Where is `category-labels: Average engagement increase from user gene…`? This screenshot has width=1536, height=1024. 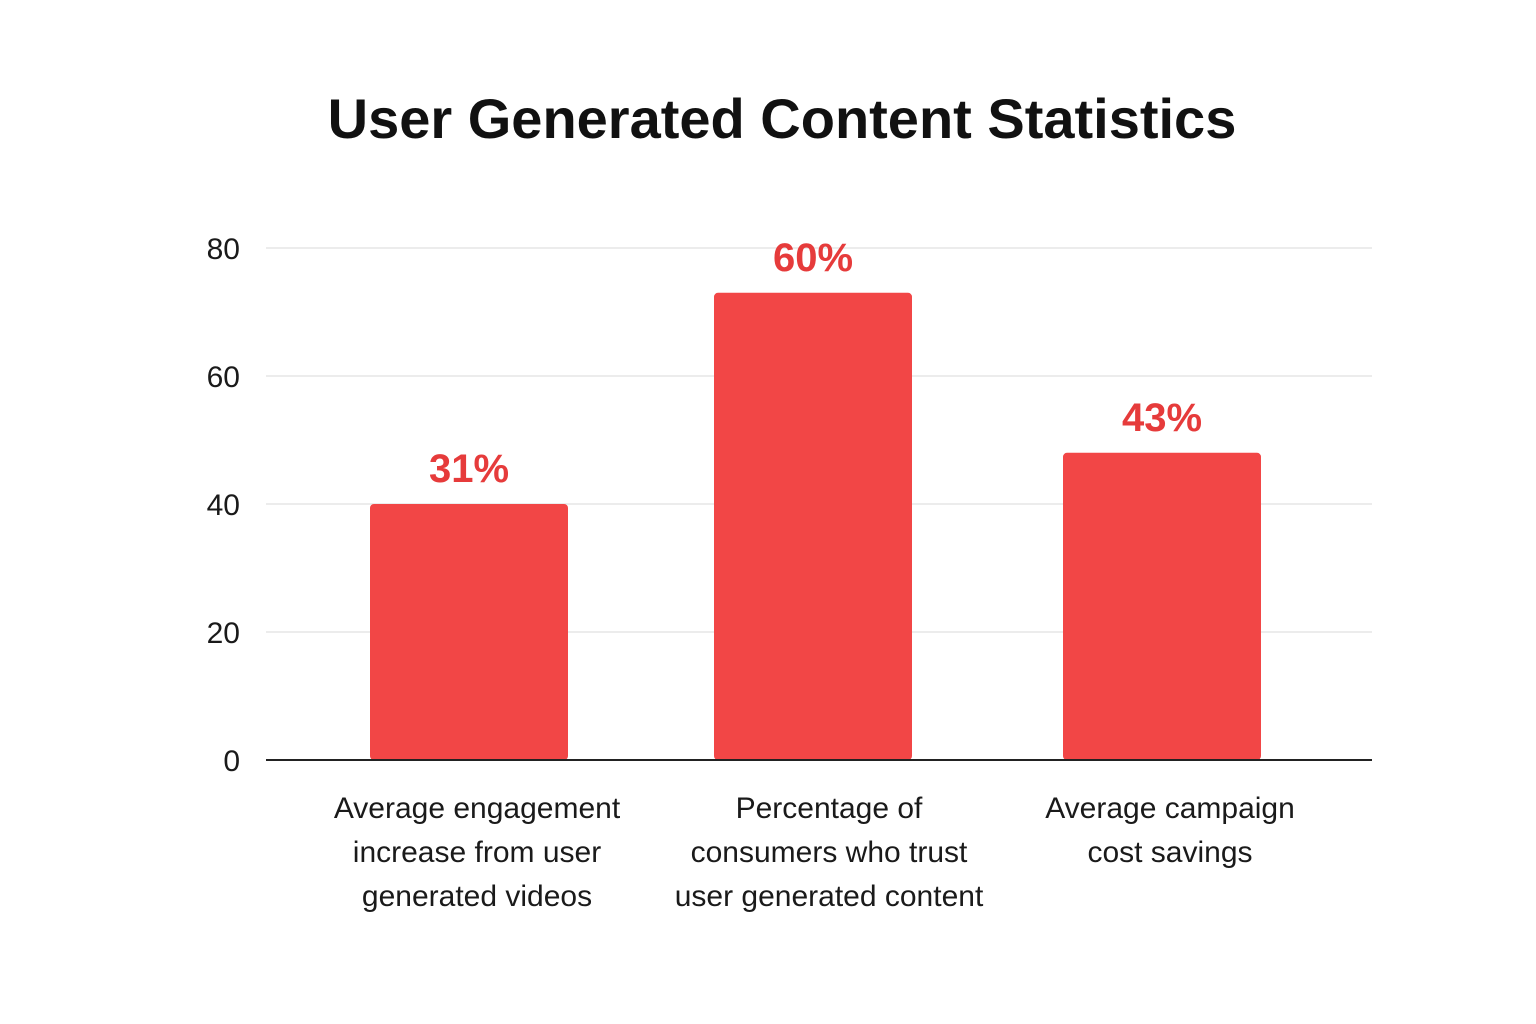 category-labels: Average engagement increase from user gene… is located at coordinates (814, 852).